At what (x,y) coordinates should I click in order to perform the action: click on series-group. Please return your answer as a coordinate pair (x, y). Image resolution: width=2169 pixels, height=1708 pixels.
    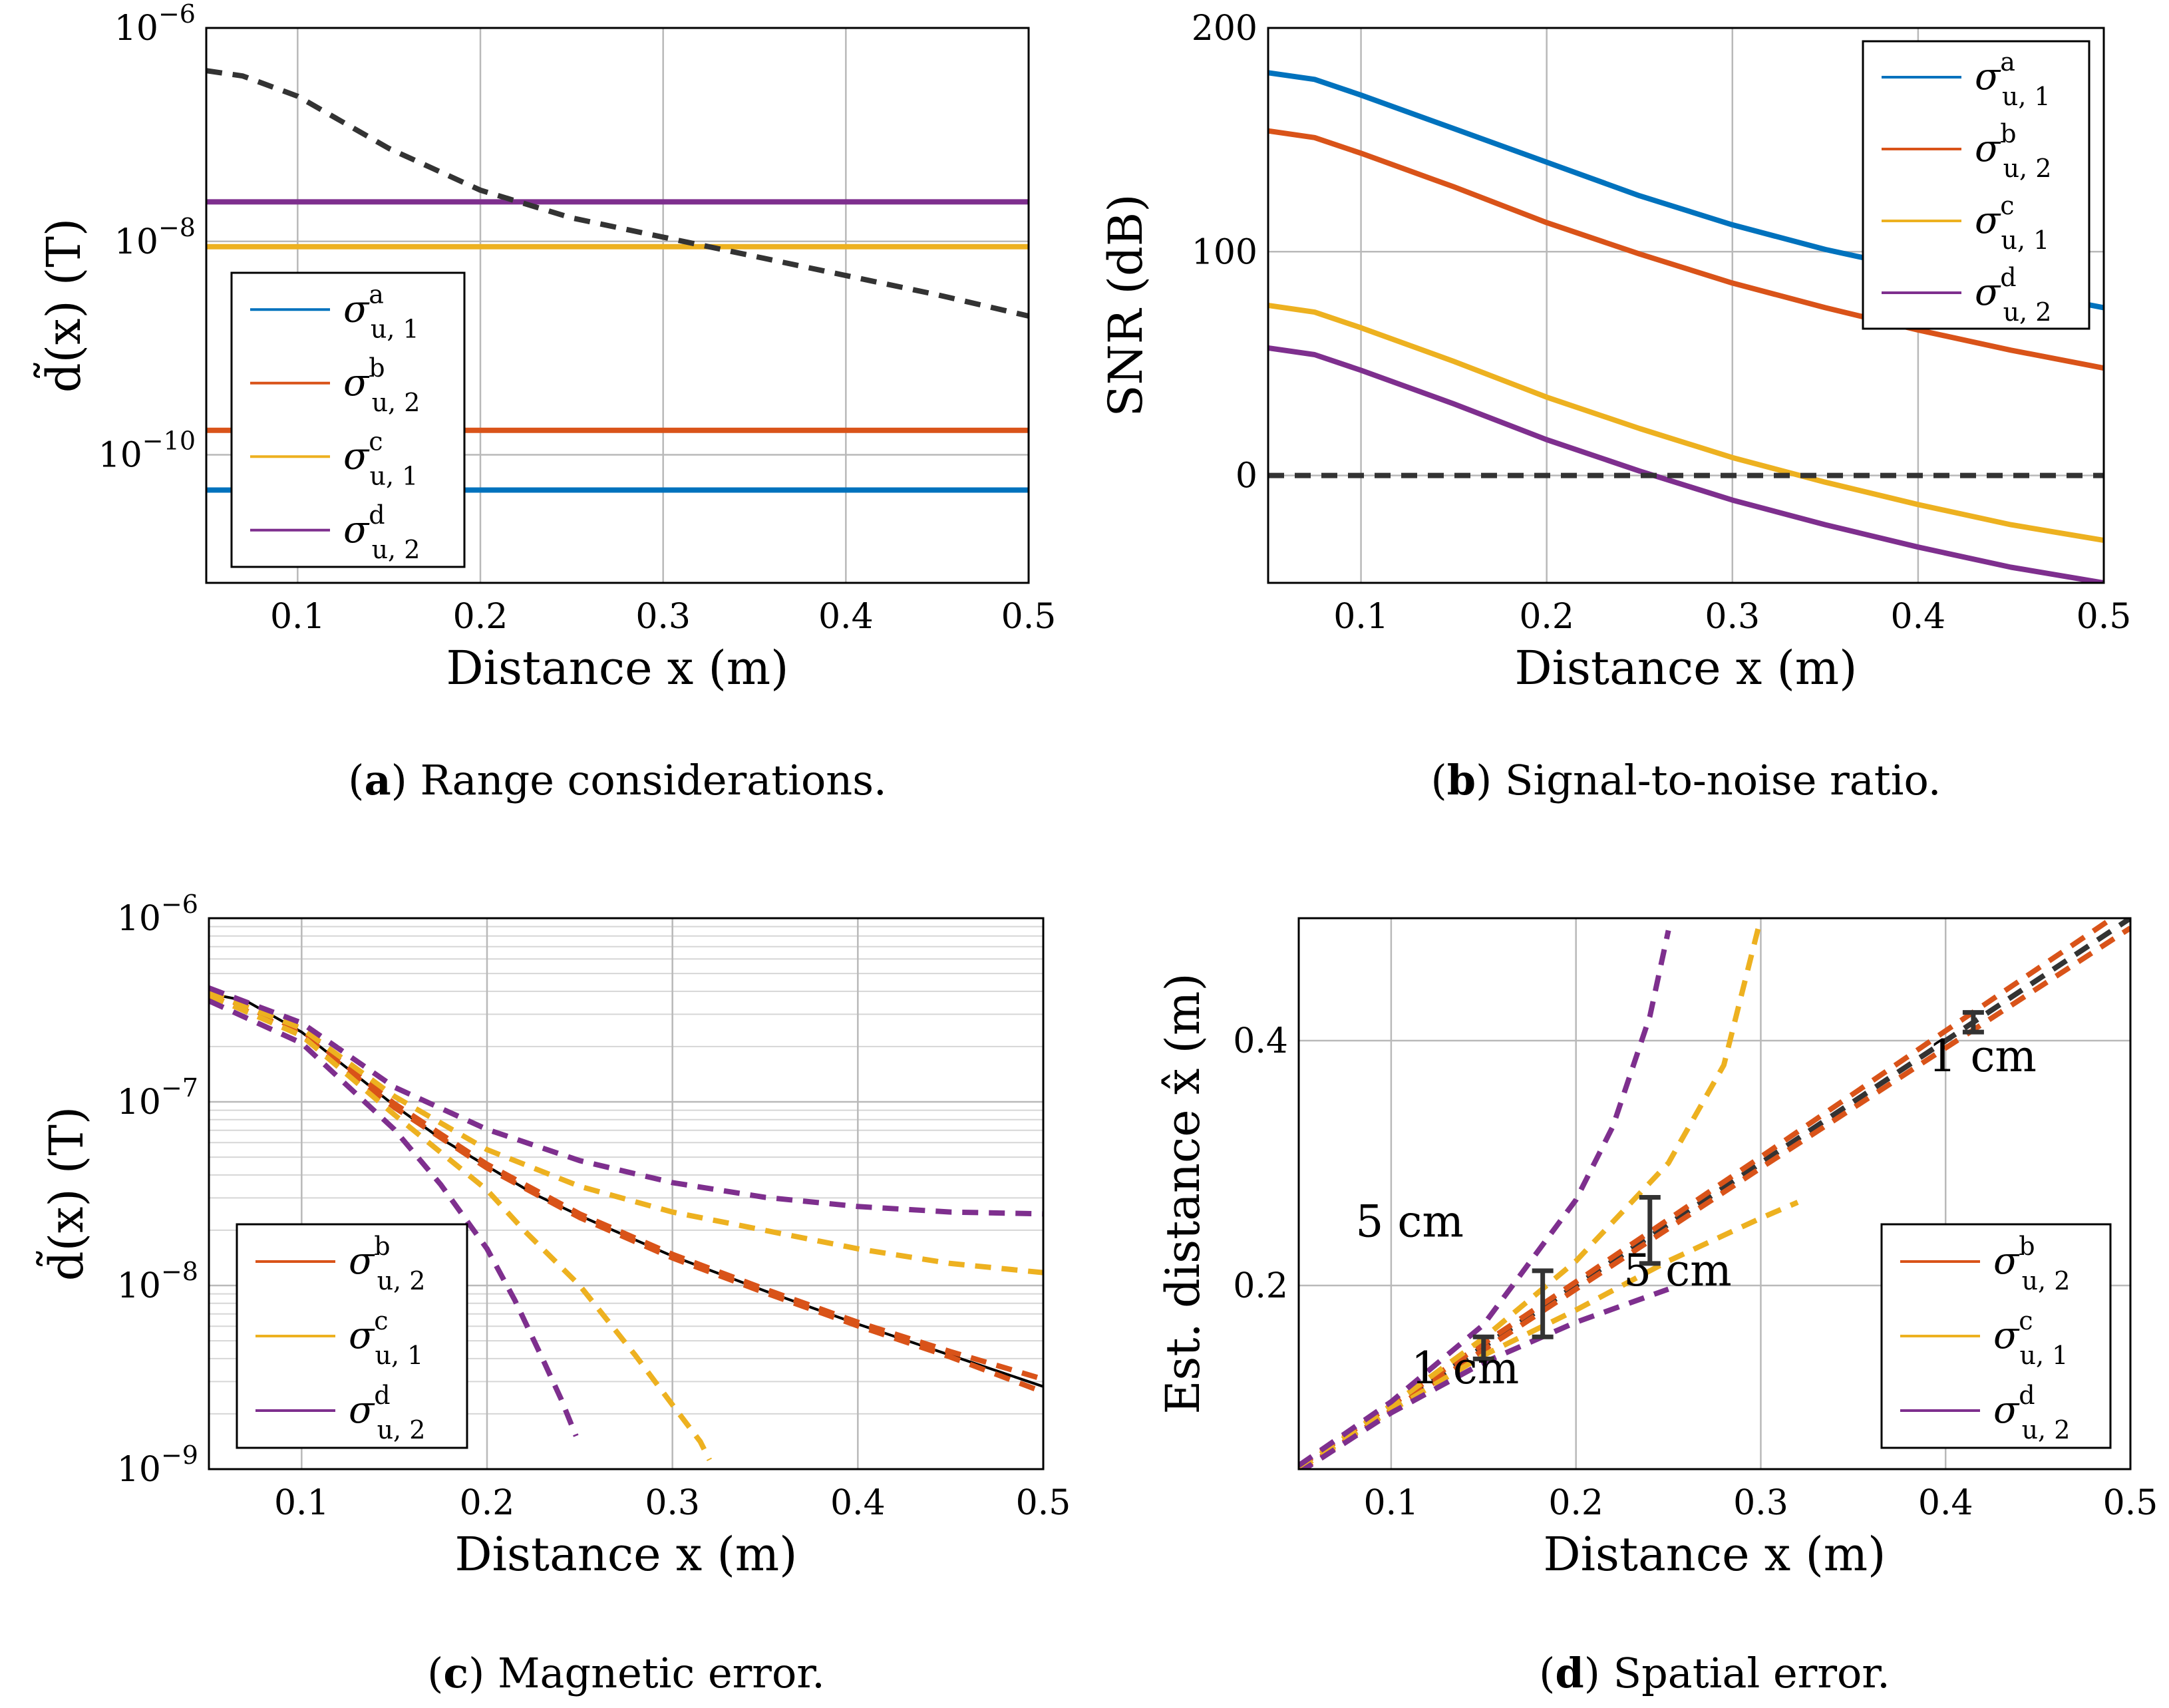
    Looking at the image, I should click on (626, 1223).